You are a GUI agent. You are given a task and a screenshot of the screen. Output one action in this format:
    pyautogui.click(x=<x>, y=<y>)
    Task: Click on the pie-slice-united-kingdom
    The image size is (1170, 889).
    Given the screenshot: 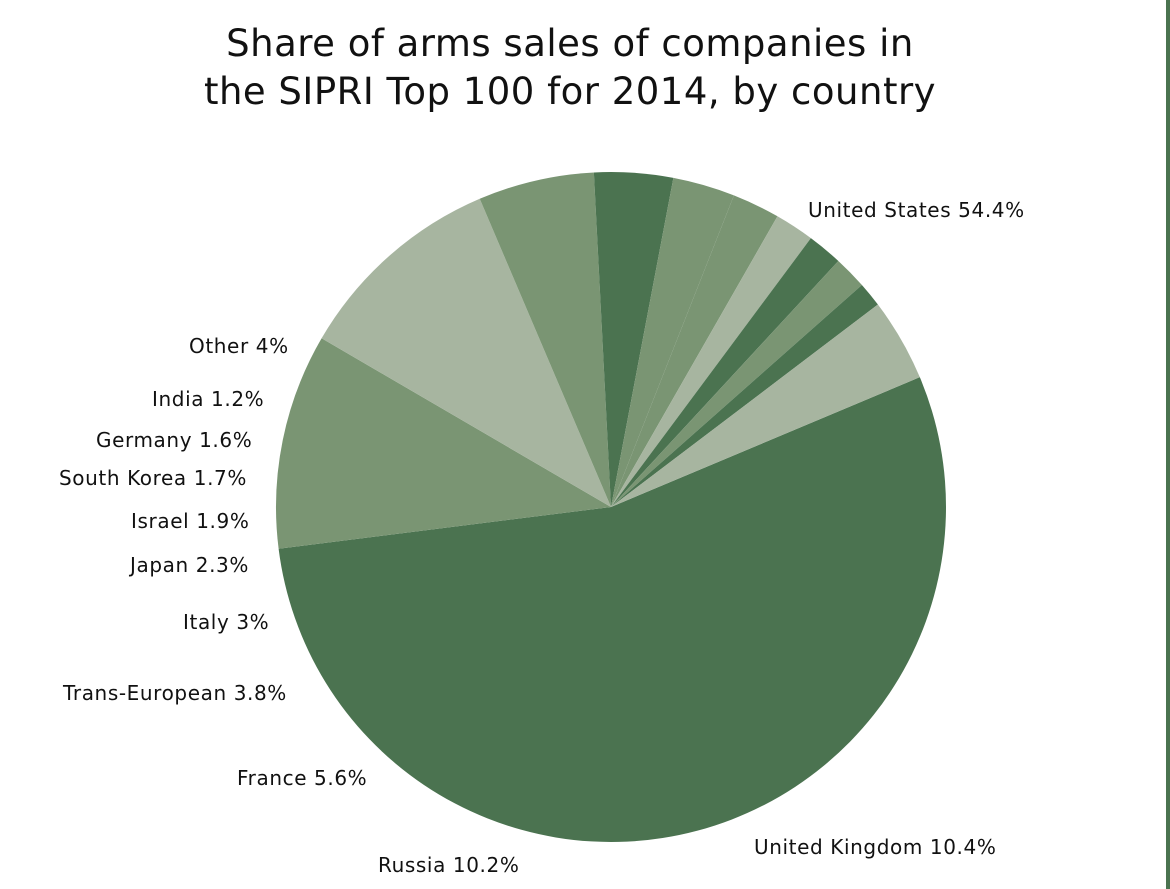 What is the action you would take?
    pyautogui.click(x=443, y=443)
    